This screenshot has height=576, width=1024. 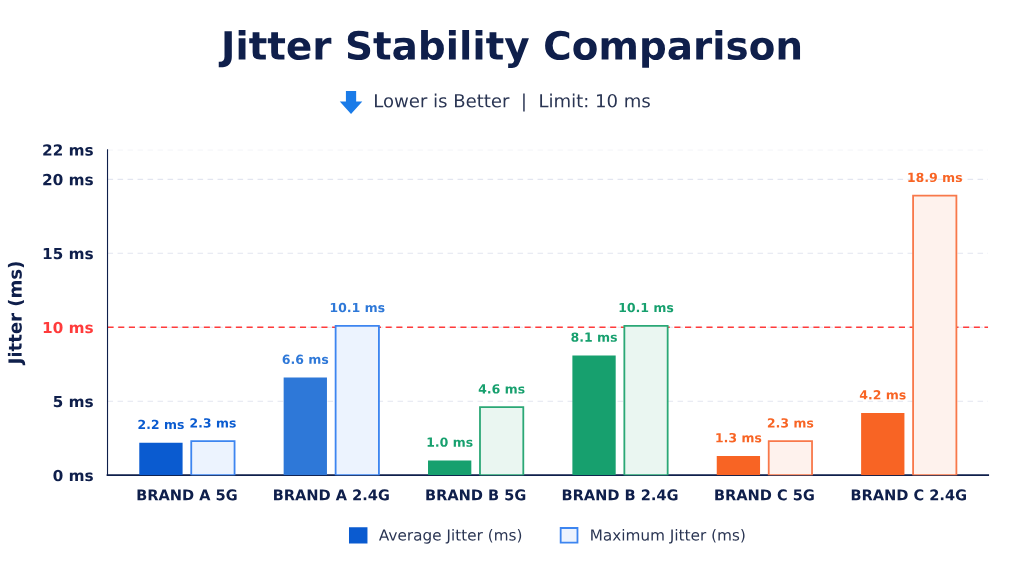 I want to click on y-tick-label: 15 ms, so click(x=68, y=253).